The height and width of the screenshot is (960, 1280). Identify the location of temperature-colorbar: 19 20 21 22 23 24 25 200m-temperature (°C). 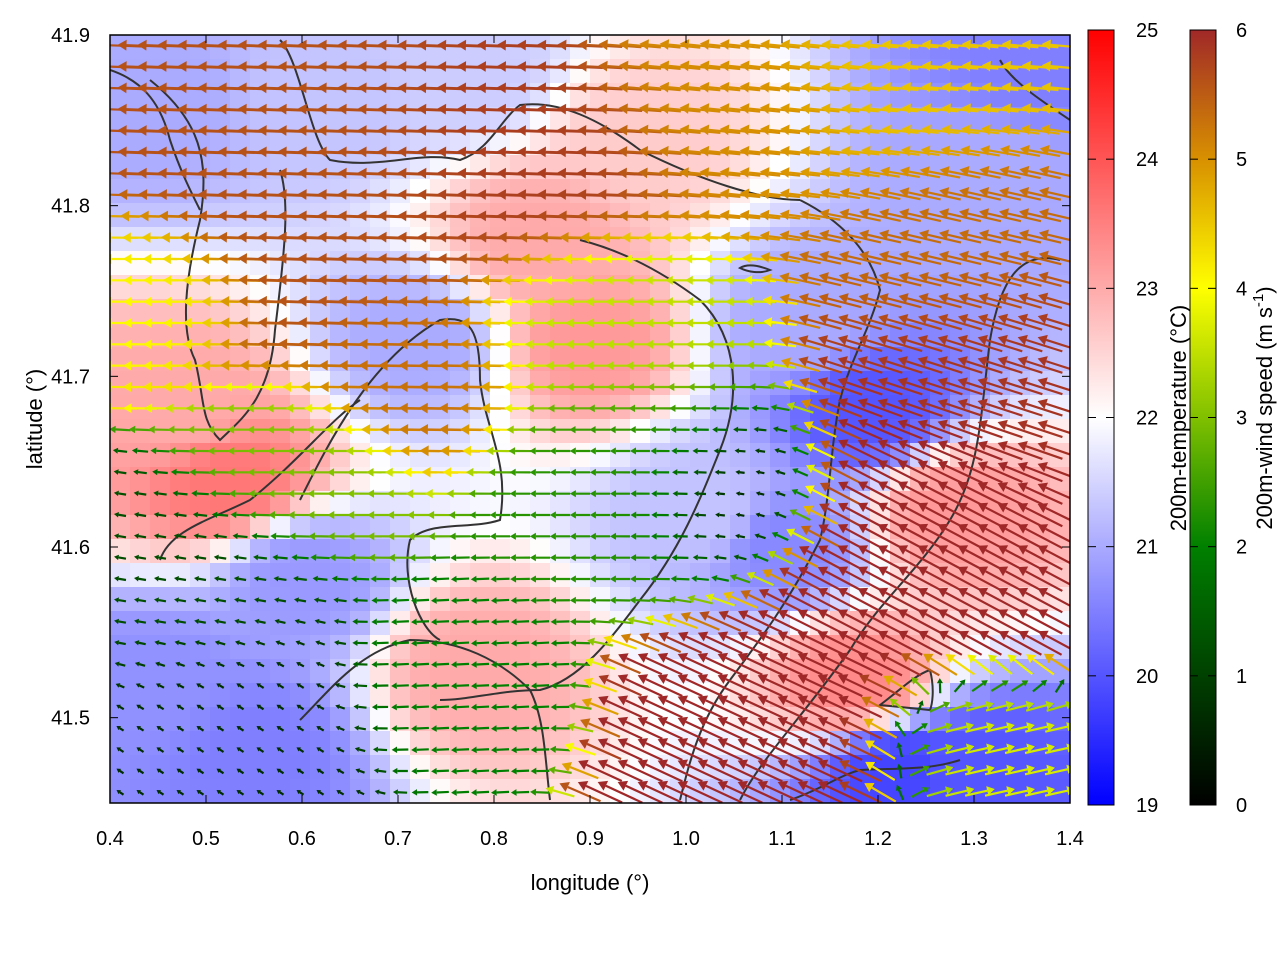
(1139, 418).